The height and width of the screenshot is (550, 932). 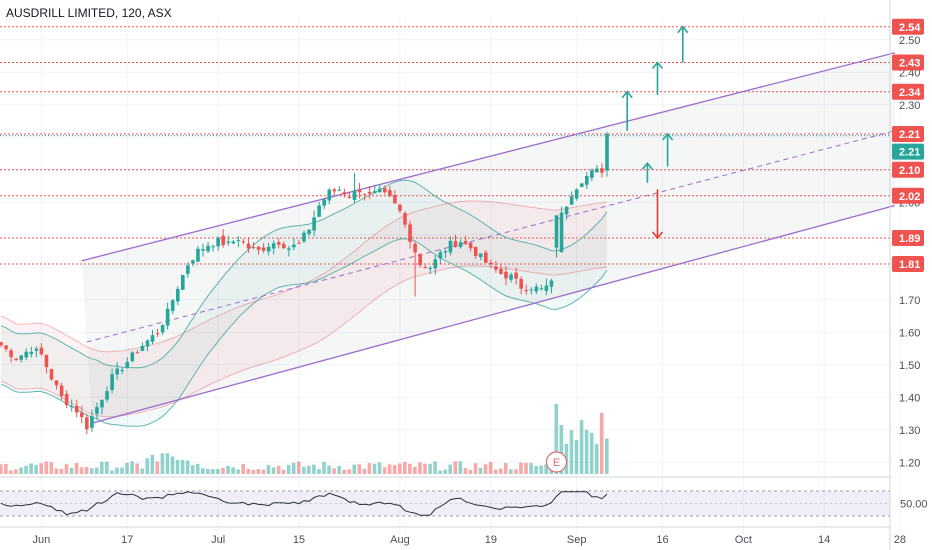 I want to click on chart-title: AUSDRILL LIMITED, 120, ASX, so click(x=89, y=13).